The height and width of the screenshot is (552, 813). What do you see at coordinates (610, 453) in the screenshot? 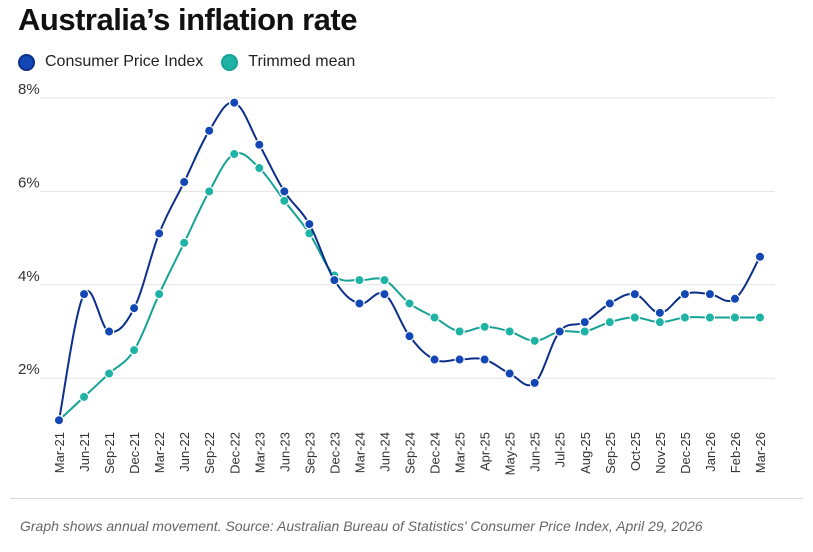
I see `x-tick-label: Sep-25` at bounding box center [610, 453].